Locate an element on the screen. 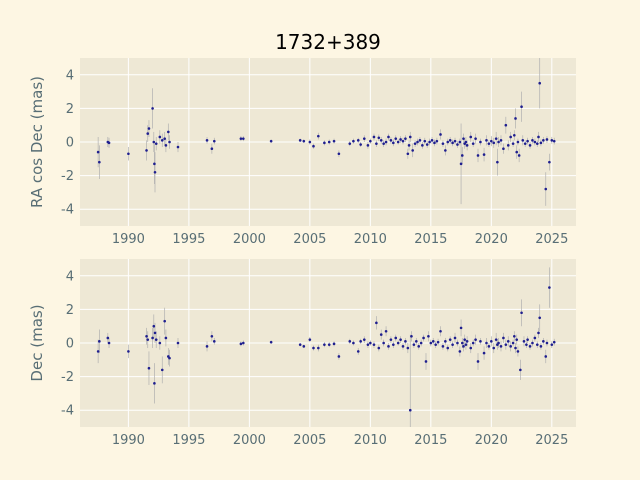 The image size is (640, 480). y-tick-label: 0 is located at coordinates (70, 344).